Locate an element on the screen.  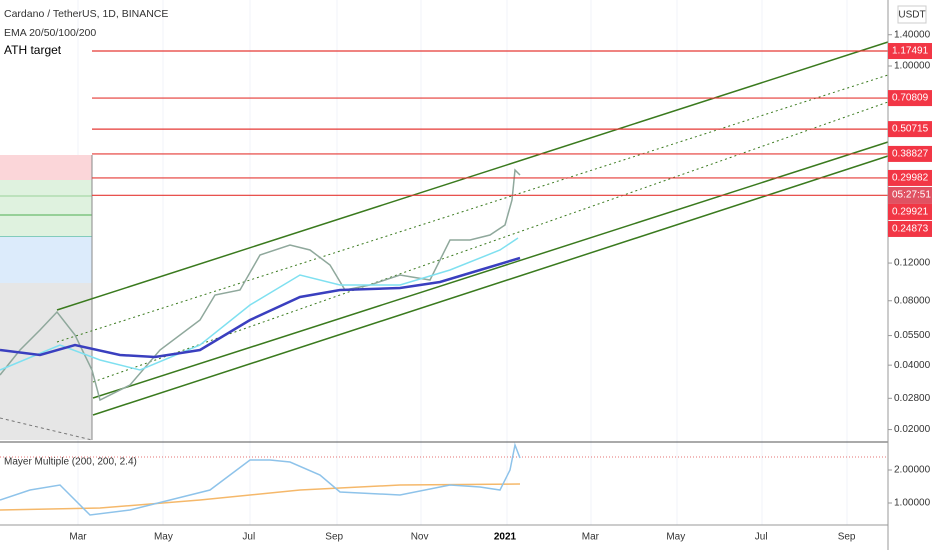
level-label: 0.29921 is located at coordinates (910, 212).